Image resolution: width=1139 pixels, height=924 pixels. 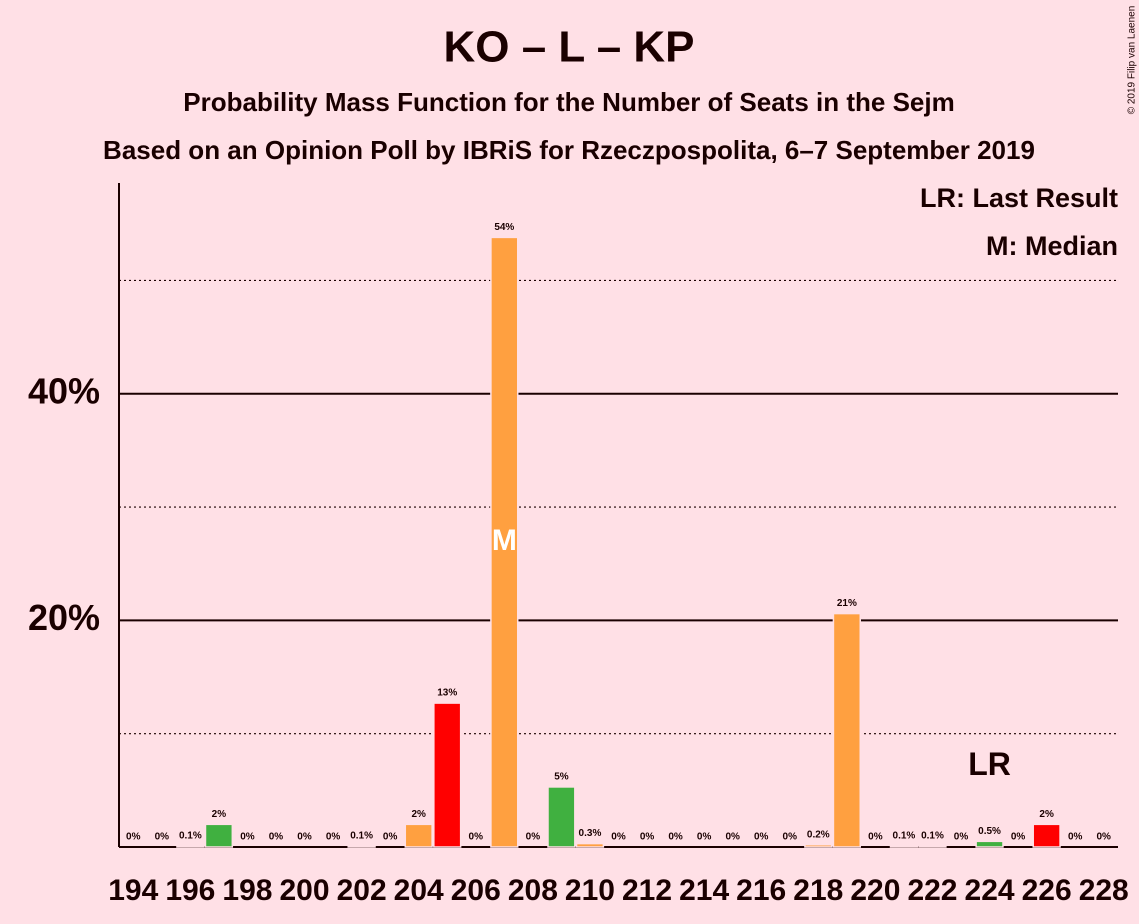 I want to click on x-tick-label: 208, so click(x=533, y=890).